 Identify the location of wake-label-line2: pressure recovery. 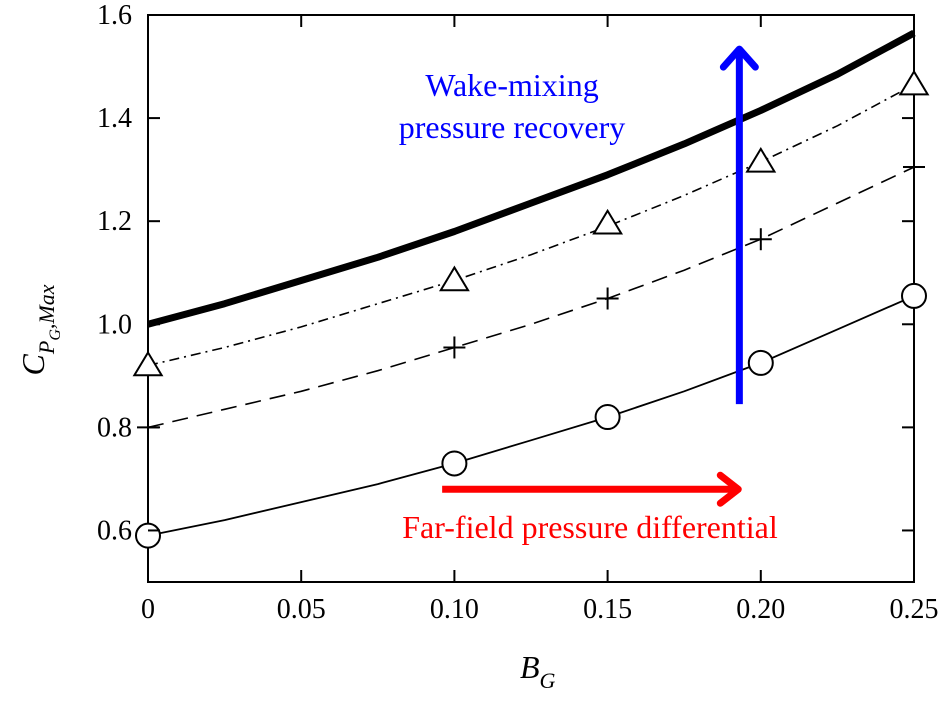
(512, 127).